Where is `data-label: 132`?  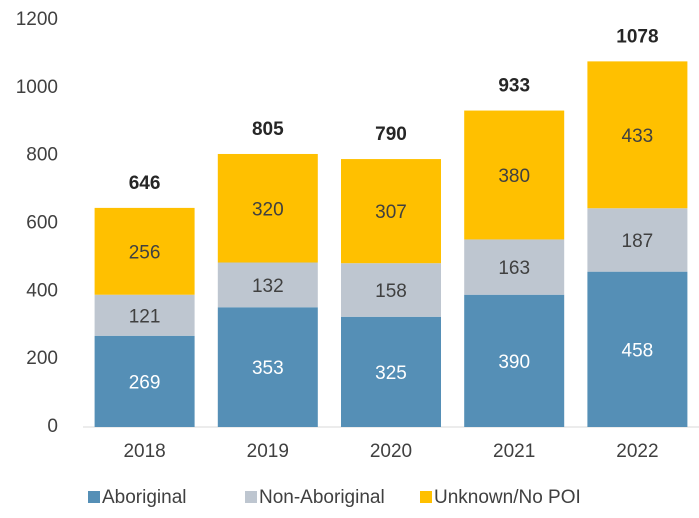 data-label: 132 is located at coordinates (268, 286).